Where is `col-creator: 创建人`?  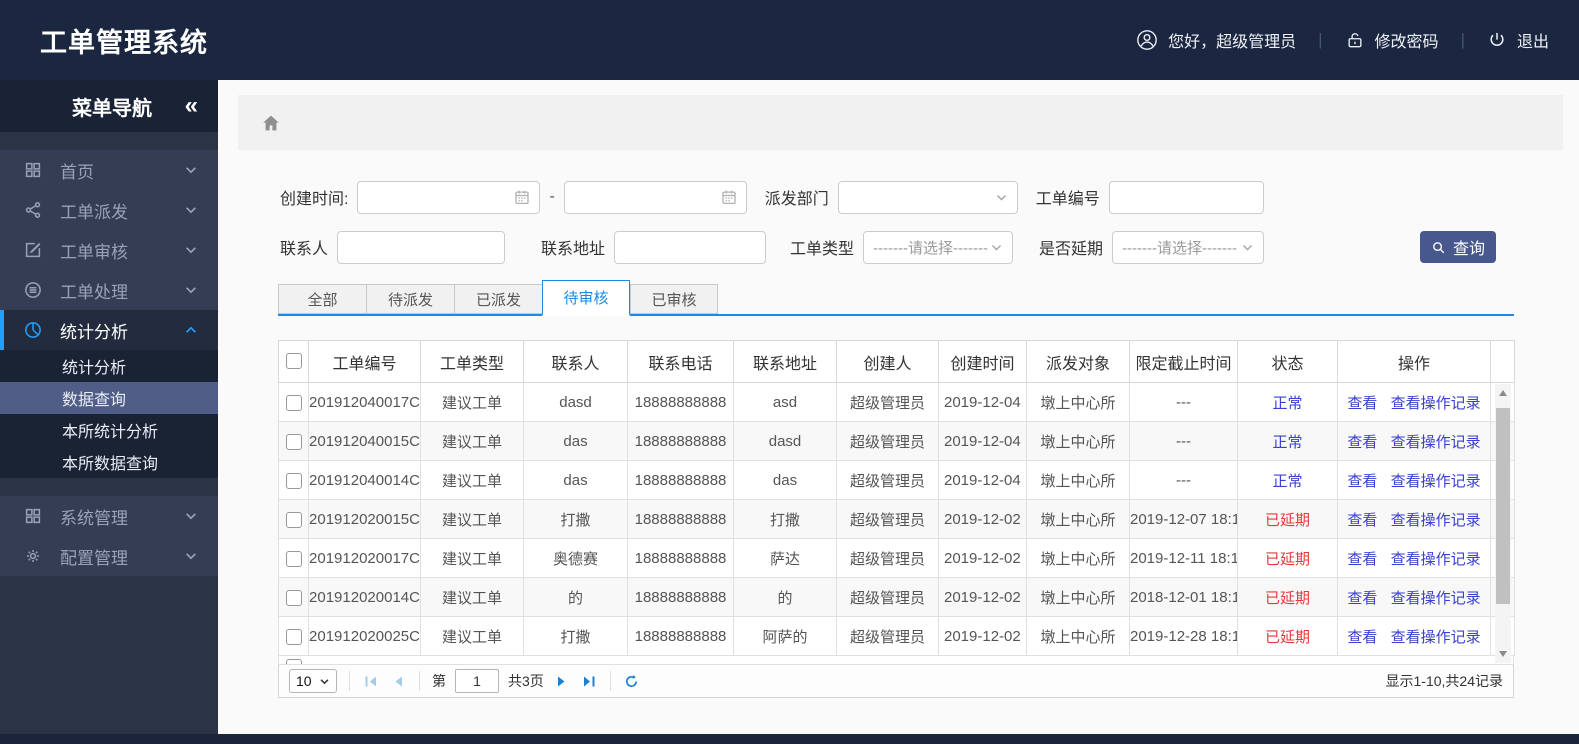
col-creator: 创建人 is located at coordinates (887, 361).